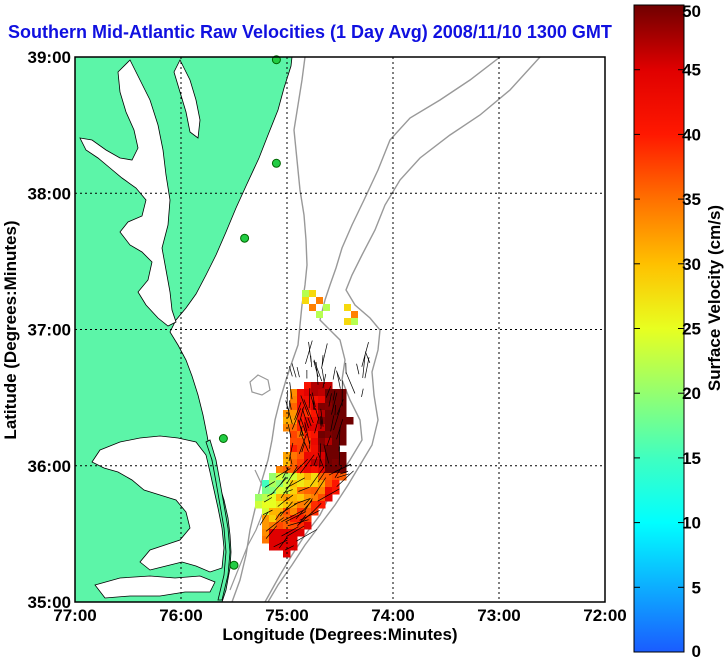 The width and height of the screenshot is (724, 659). What do you see at coordinates (339, 615) in the screenshot?
I see `x-tick-labels: 77:00 76:00 75:00 74:00 73:00 72:00` at bounding box center [339, 615].